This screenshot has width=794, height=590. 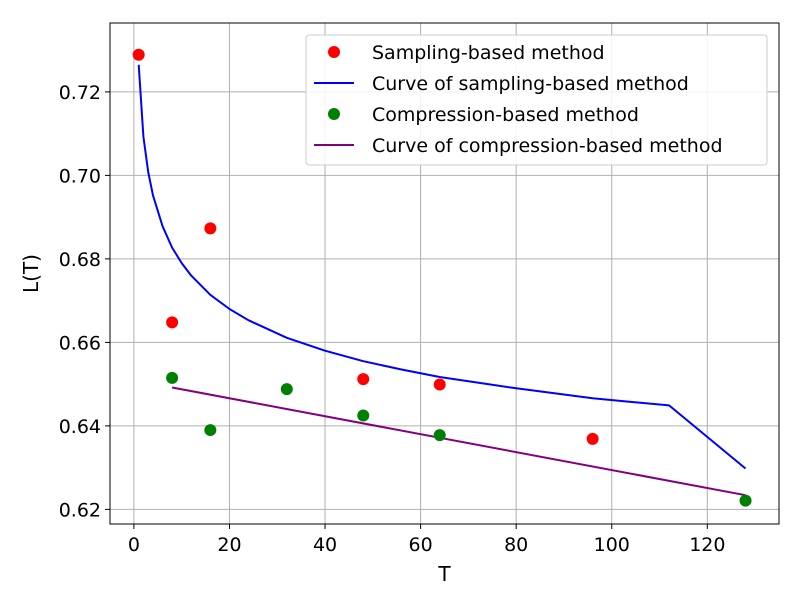 What do you see at coordinates (80, 343) in the screenshot?
I see `y-tick-label: 0.66` at bounding box center [80, 343].